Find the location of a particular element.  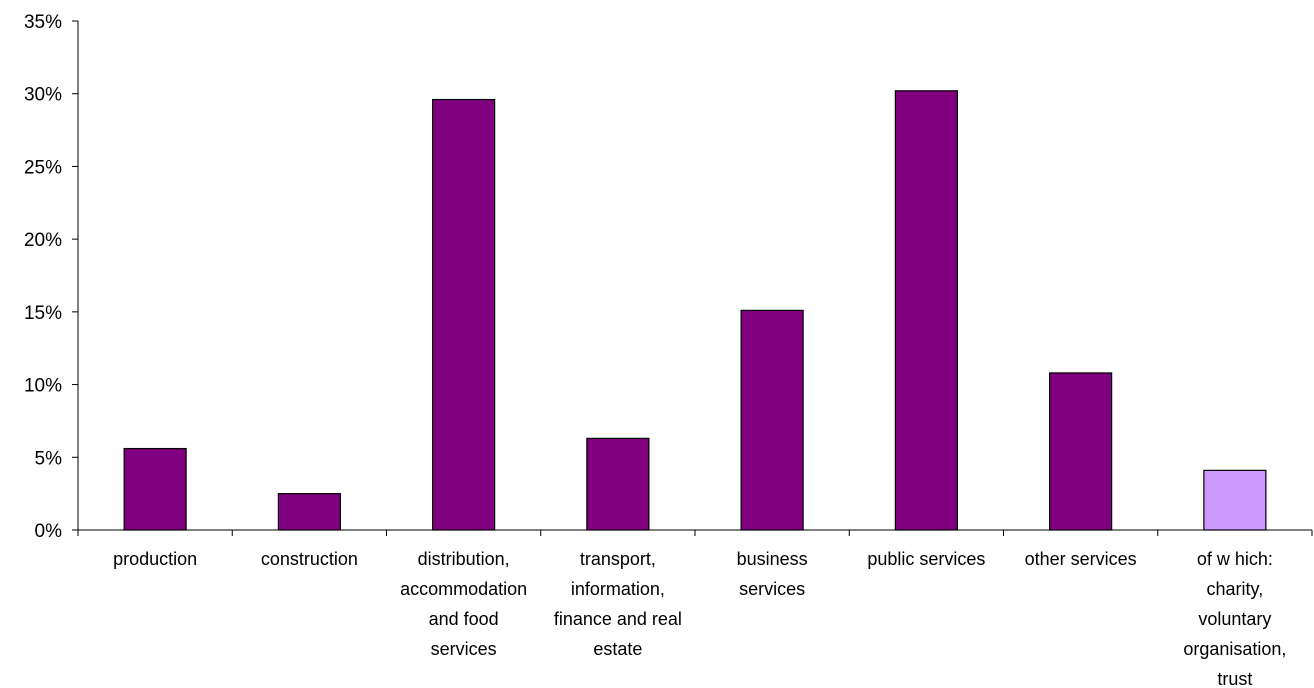

y-tick-labels: 0% 5% 10% 15% 20% 25% 30% 35% is located at coordinates (43, 277).